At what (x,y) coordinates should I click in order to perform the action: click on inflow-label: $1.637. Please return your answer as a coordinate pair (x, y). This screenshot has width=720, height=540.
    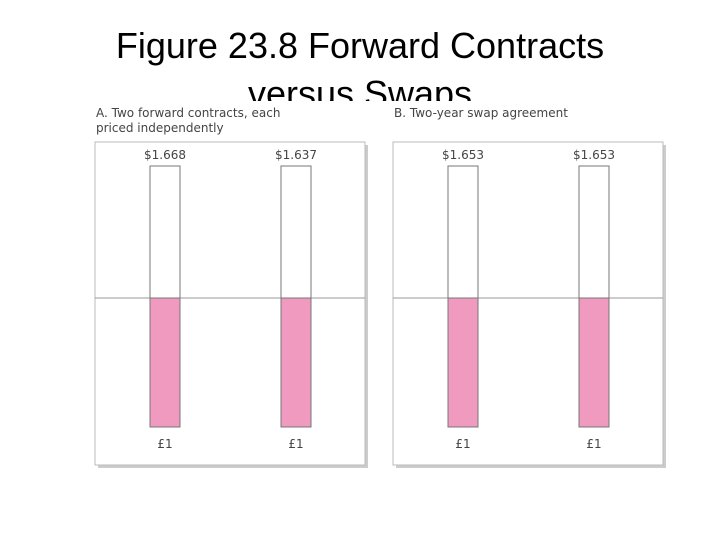
    Looking at the image, I should click on (296, 155).